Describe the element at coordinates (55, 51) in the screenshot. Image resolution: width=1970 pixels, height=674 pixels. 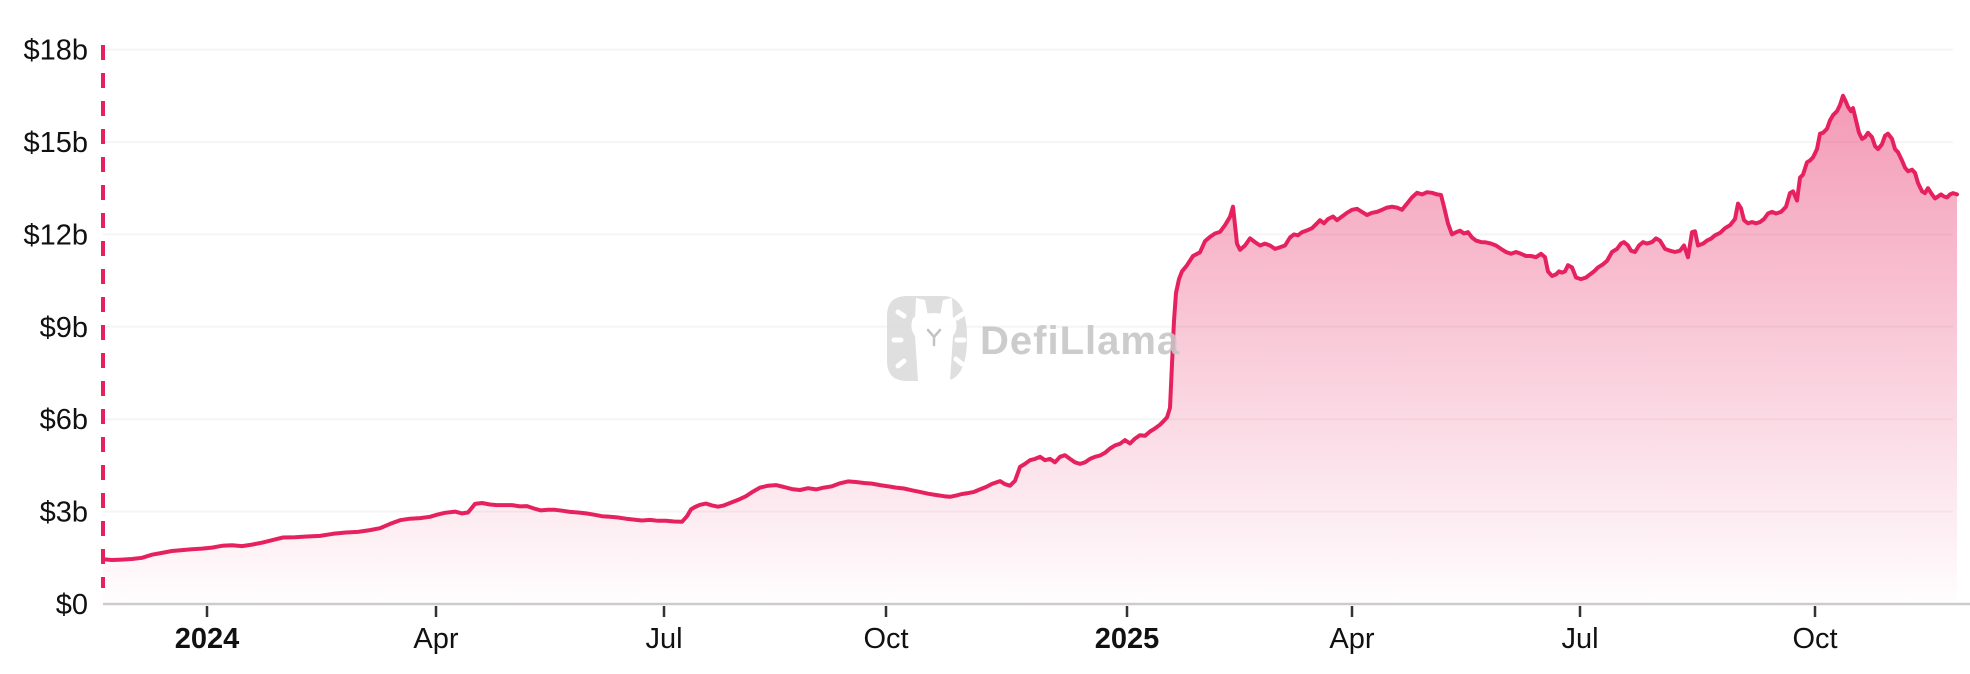
I see `y-axis-tick-label: $18b` at that location.